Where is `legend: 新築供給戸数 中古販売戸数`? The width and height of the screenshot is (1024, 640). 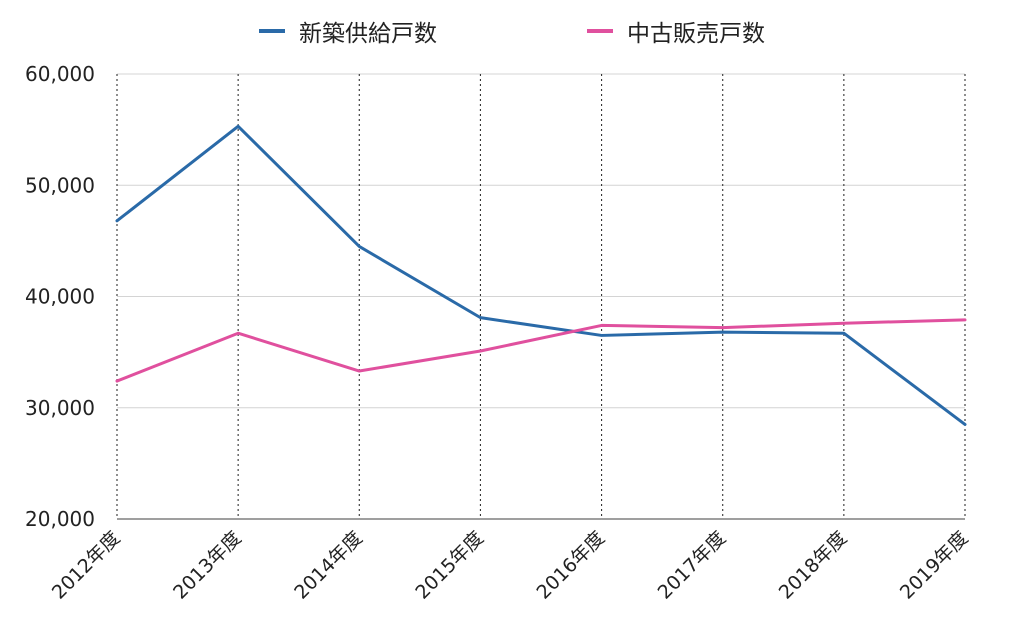
legend: 新築供給戸数 中古販売戸数 is located at coordinates (512, 31).